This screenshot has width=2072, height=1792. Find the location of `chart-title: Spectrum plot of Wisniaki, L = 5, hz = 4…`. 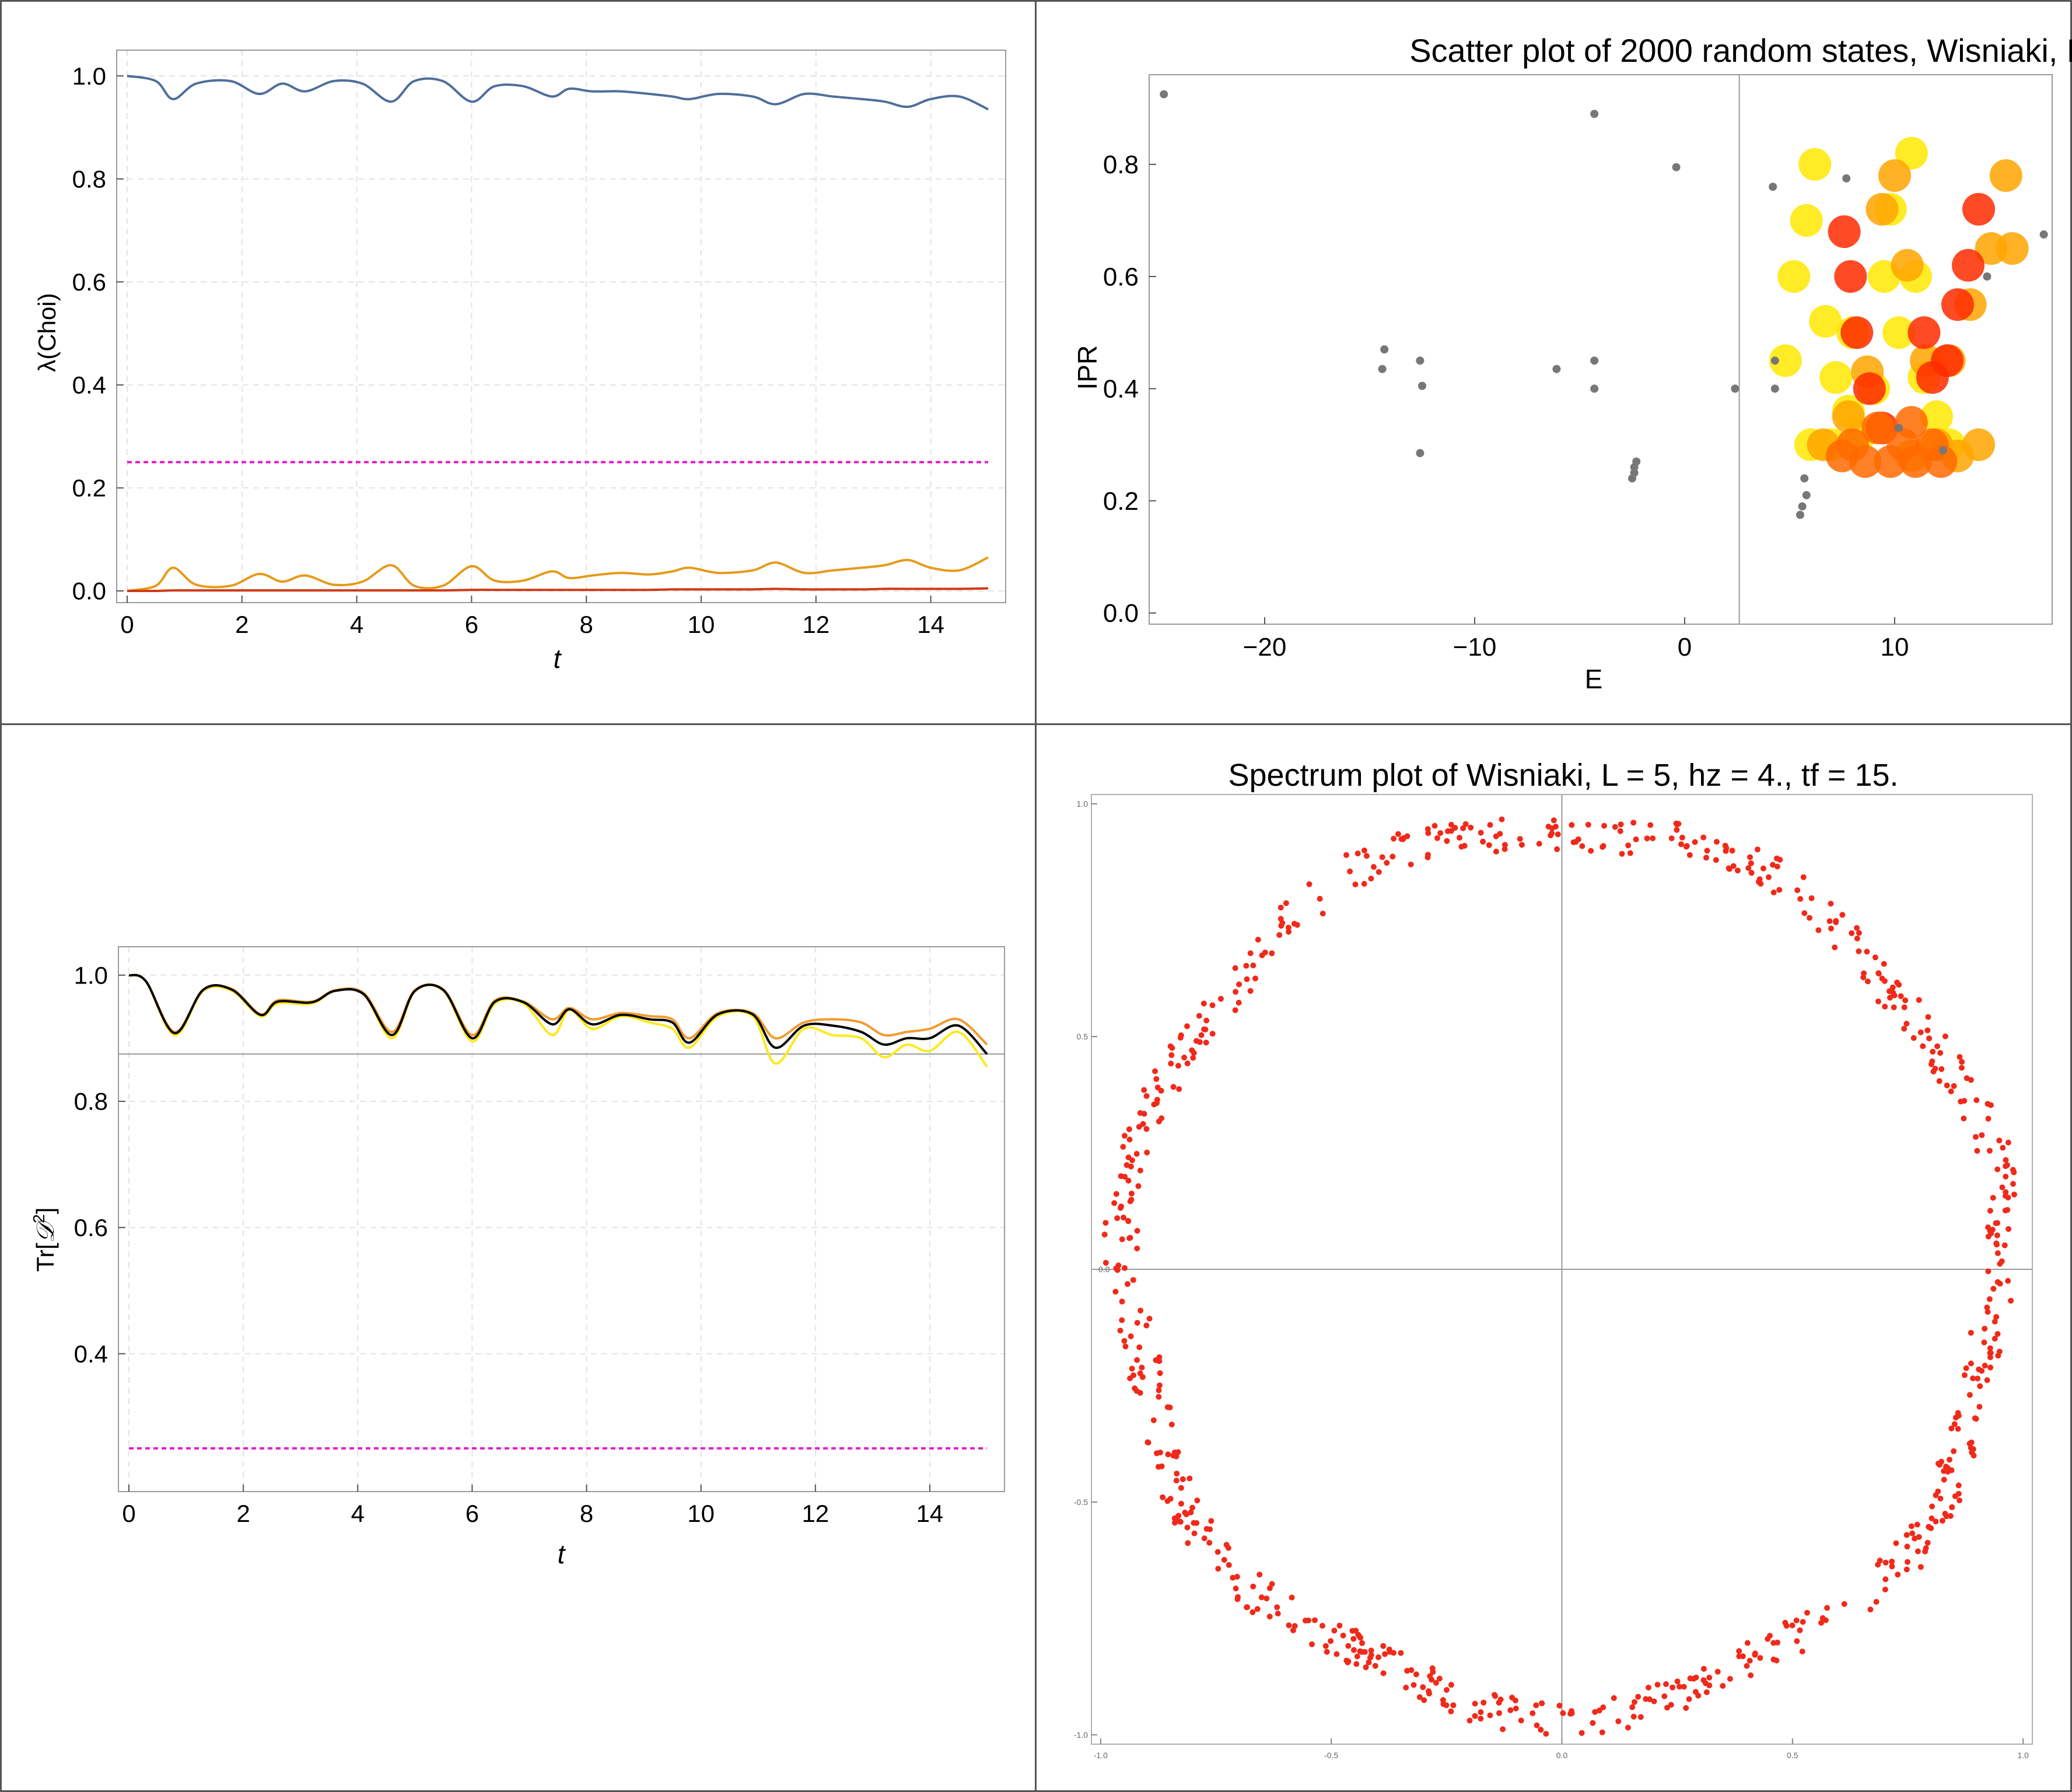

chart-title: Spectrum plot of Wisniaki, L = 5, hz = 4… is located at coordinates (1563, 775).